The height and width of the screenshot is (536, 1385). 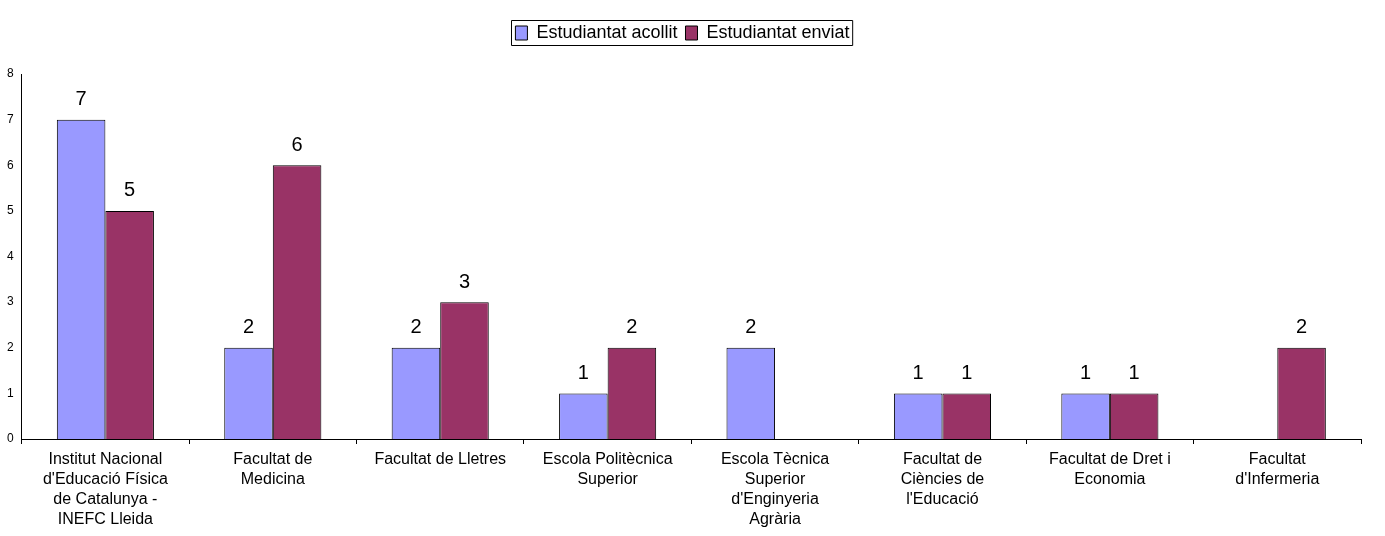 What do you see at coordinates (105, 489) in the screenshot?
I see `x-tick-label: Institut Nacional d'Educació Física de Catalunya - INEFC Lleida` at bounding box center [105, 489].